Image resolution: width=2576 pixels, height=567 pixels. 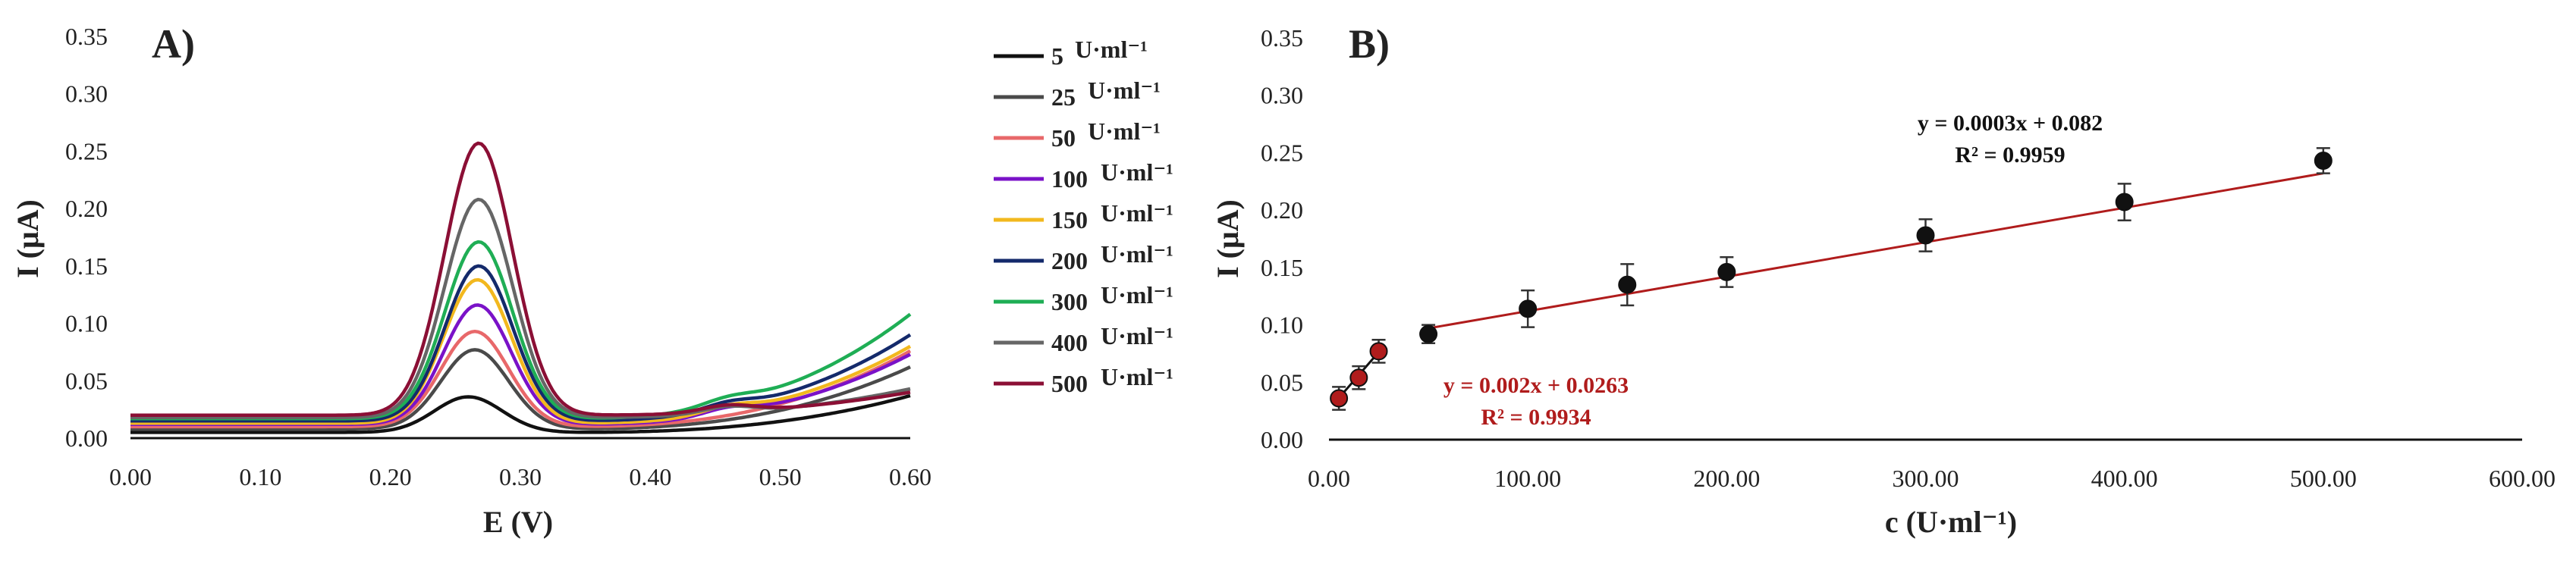 I want to click on legend-value: 25, so click(x=1063, y=97).